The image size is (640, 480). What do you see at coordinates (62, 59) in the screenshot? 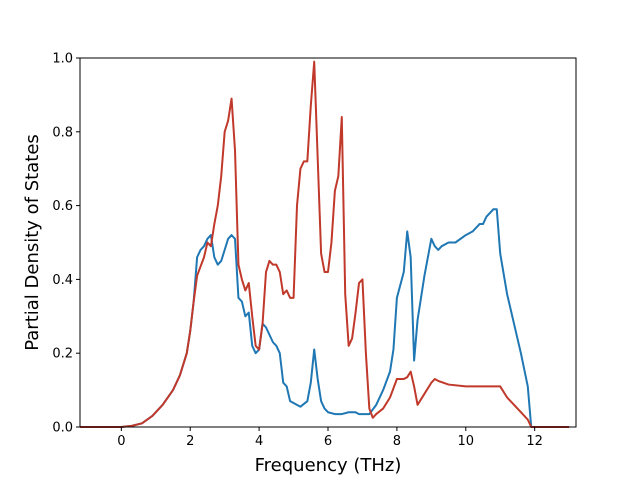
I see `y-tick-label: 1.0` at bounding box center [62, 59].